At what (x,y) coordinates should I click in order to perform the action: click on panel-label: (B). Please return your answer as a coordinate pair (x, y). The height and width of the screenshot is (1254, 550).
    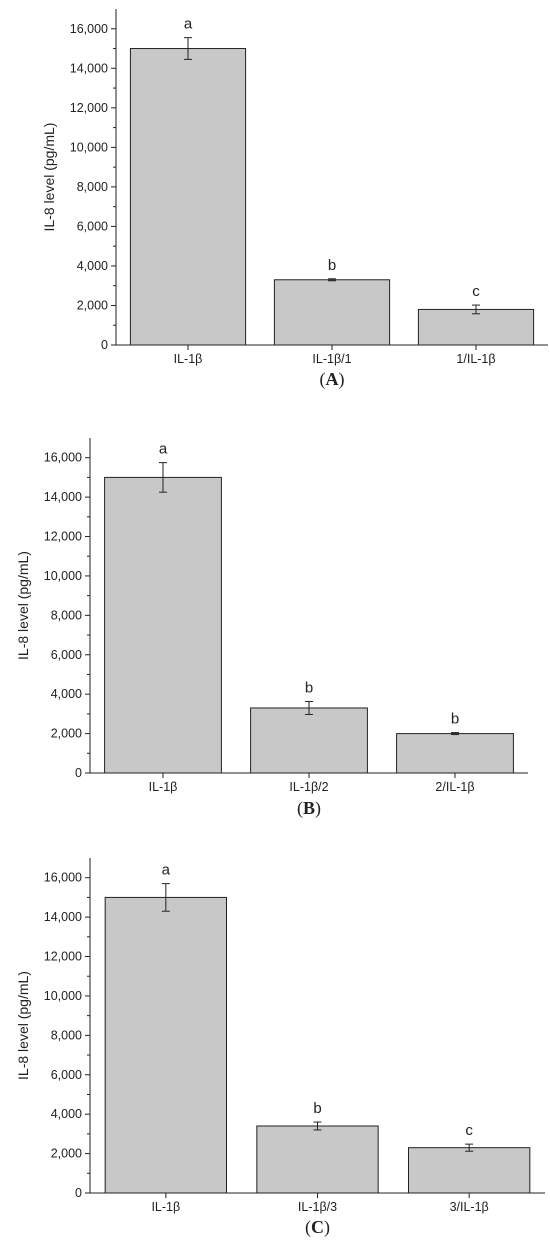
    Looking at the image, I should click on (309, 808).